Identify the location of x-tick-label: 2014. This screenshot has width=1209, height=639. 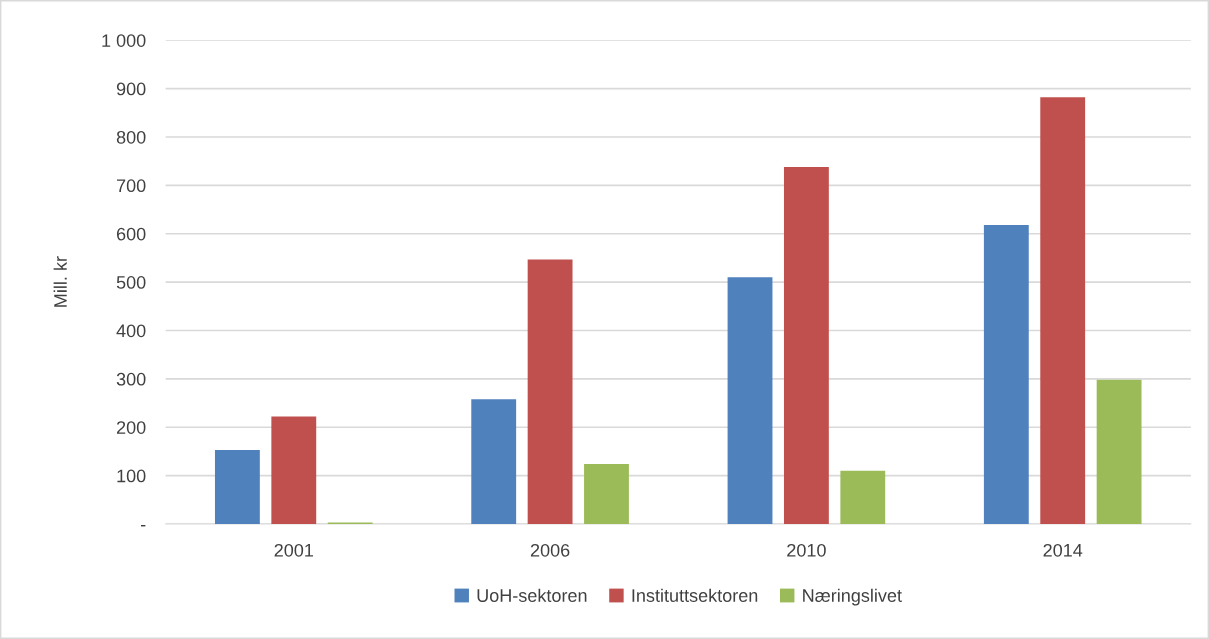
(1063, 550).